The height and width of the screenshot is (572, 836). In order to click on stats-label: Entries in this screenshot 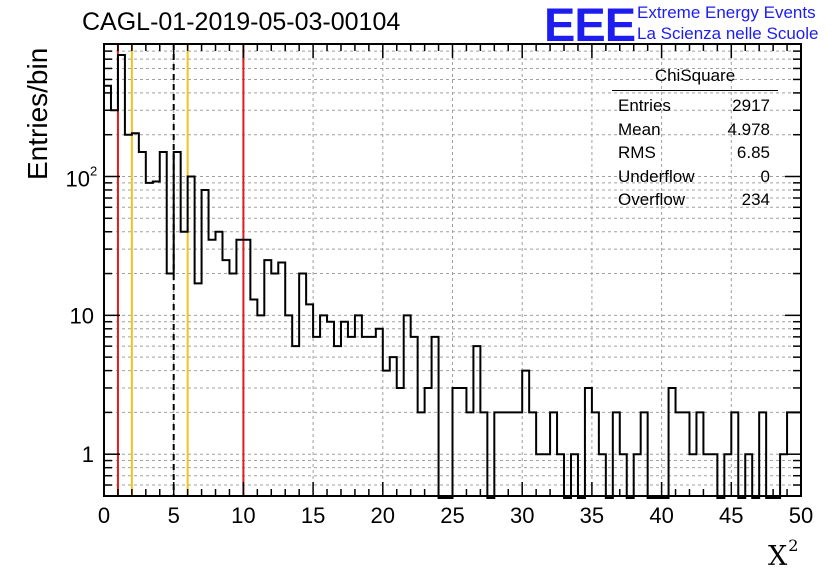, I will do `click(644, 105)`.